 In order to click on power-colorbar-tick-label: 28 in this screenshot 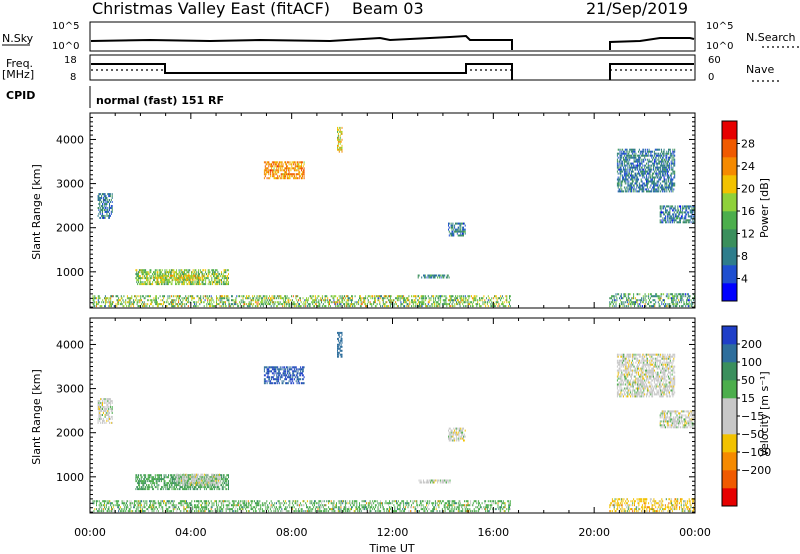, I will do `click(748, 144)`.